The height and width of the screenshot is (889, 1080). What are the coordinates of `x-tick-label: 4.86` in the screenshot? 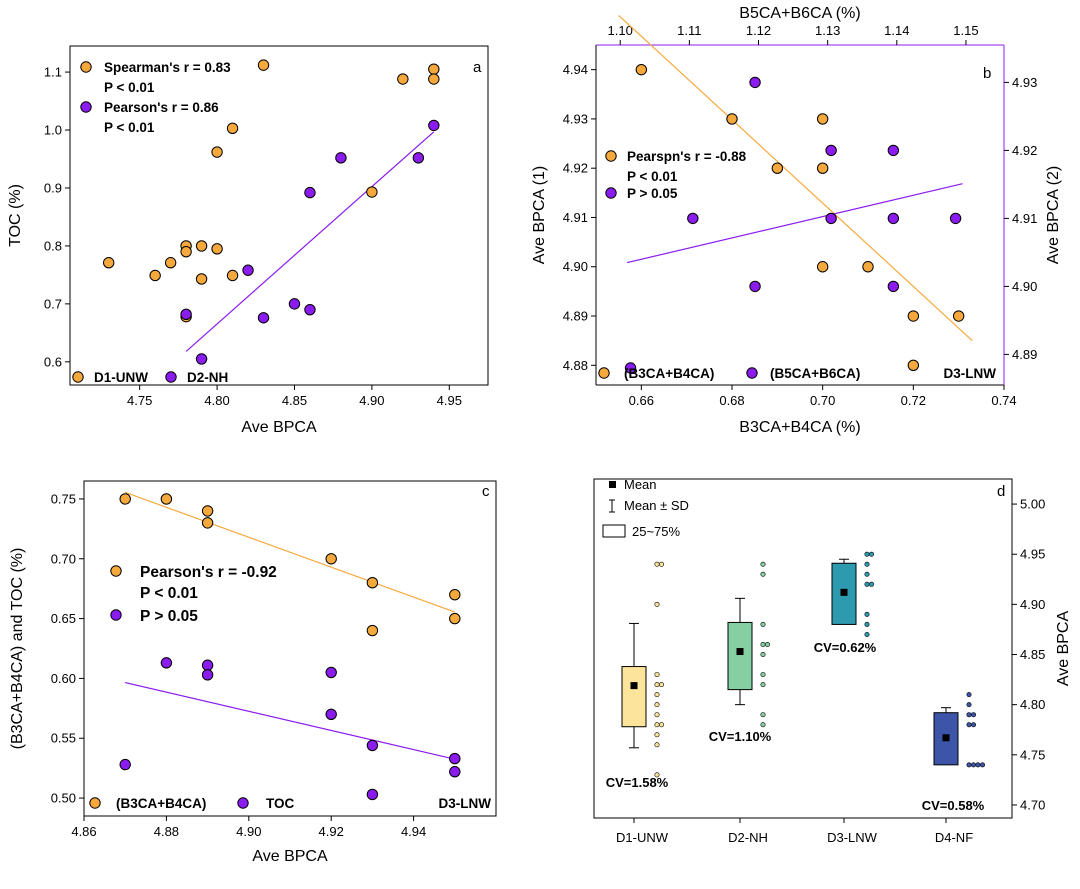 It's located at (83, 831).